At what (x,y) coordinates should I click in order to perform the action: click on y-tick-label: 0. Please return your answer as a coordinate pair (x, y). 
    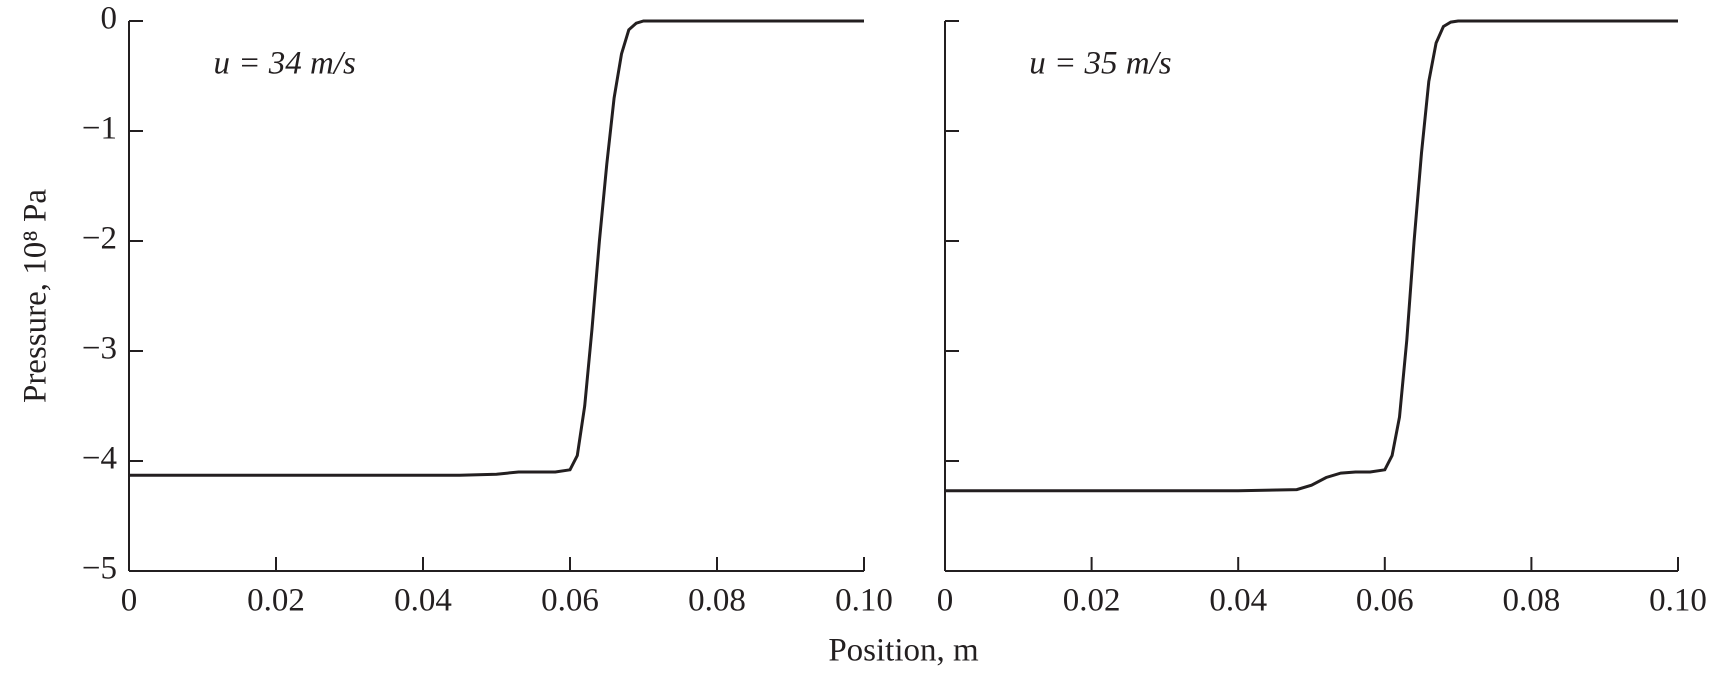
    Looking at the image, I should click on (109, 19).